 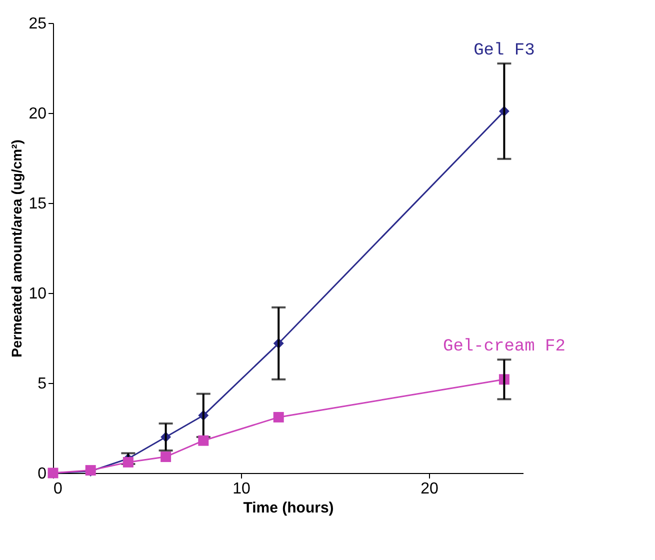 What do you see at coordinates (37, 114) in the screenshot?
I see `y-tick-label: 20` at bounding box center [37, 114].